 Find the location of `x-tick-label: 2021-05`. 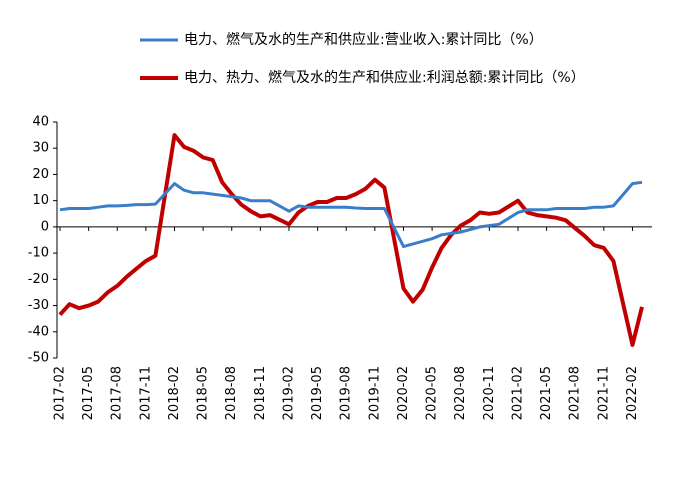

x-tick-label: 2021-05 is located at coordinates (546, 393).